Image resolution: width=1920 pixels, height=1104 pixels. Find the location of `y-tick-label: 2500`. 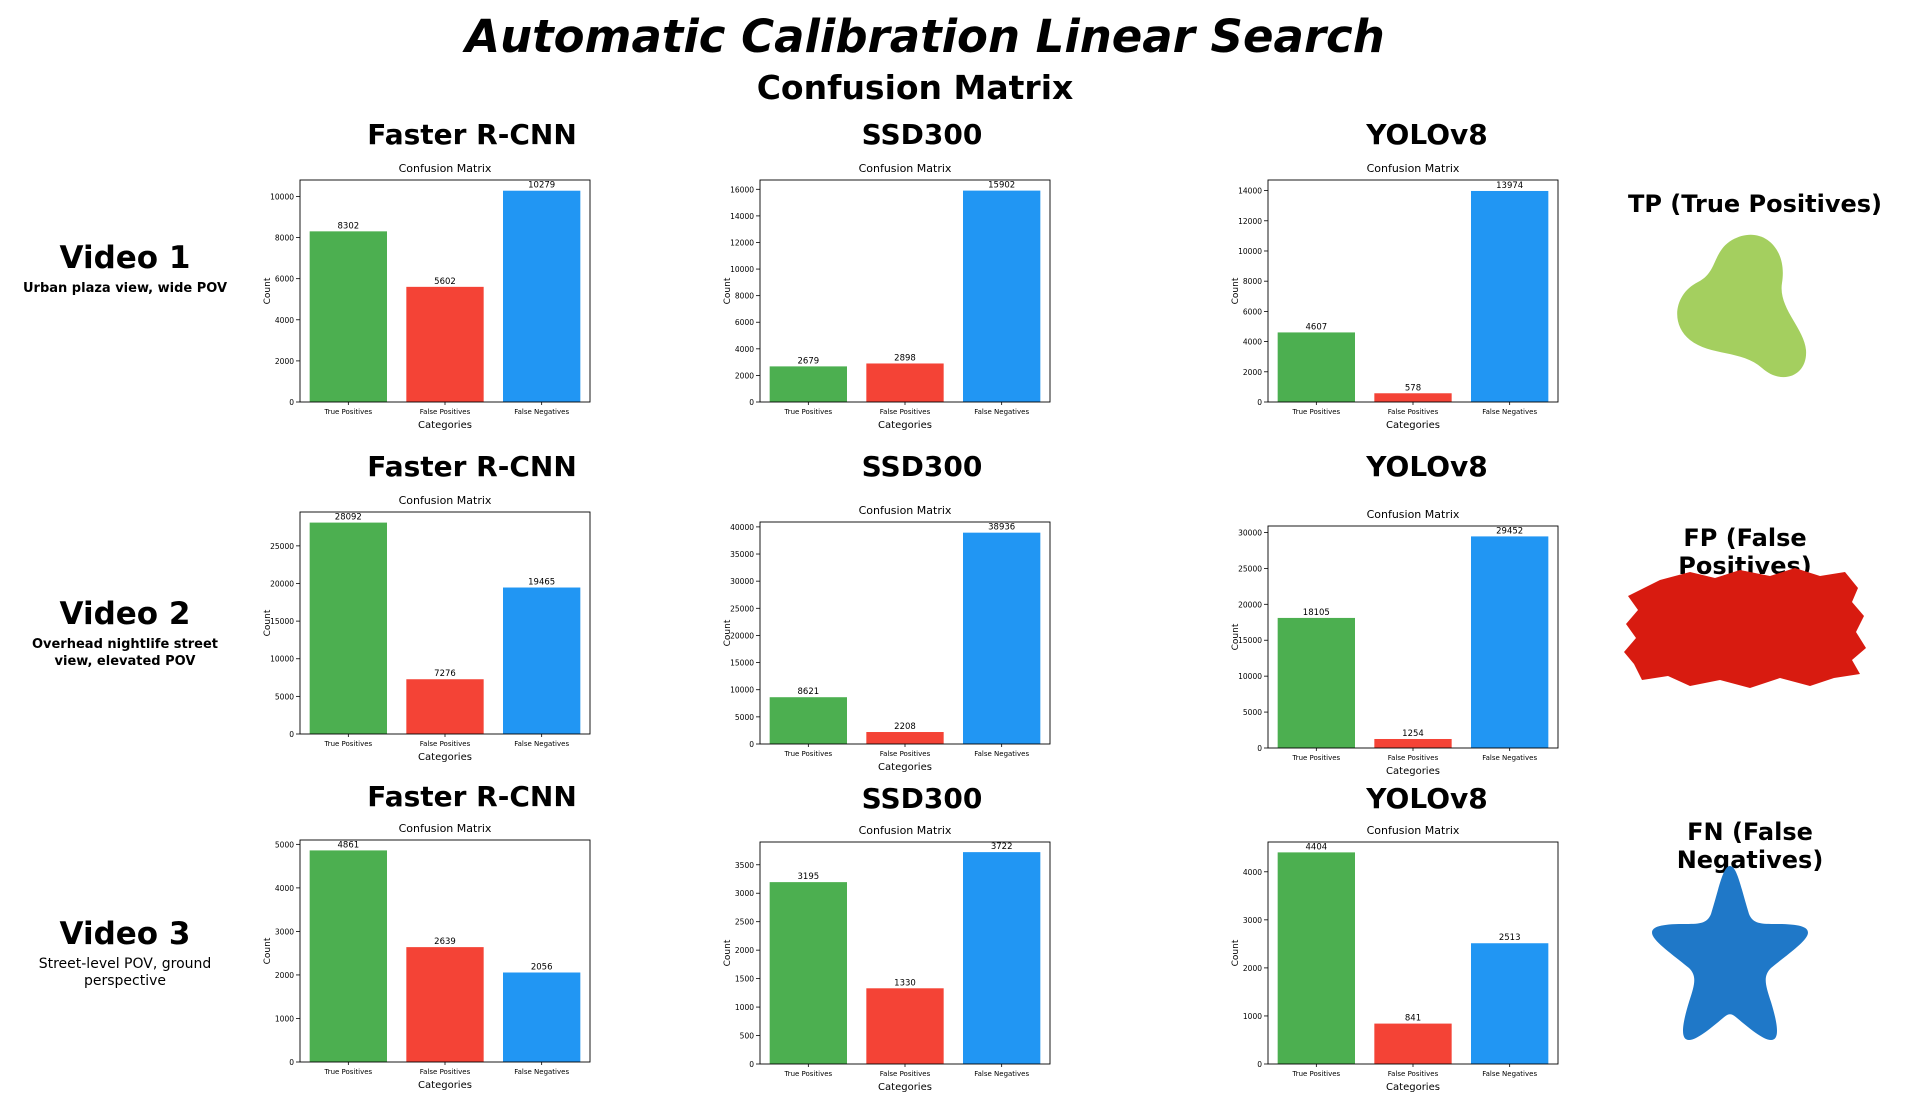

y-tick-label: 2500 is located at coordinates (744, 922).